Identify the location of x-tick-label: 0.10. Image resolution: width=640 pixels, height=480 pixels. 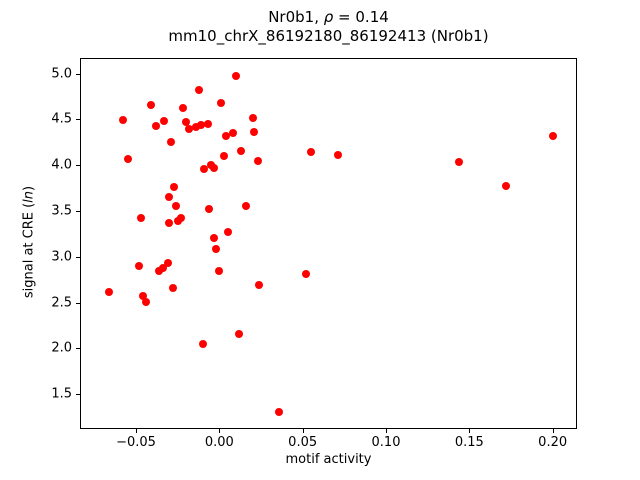
(386, 442).